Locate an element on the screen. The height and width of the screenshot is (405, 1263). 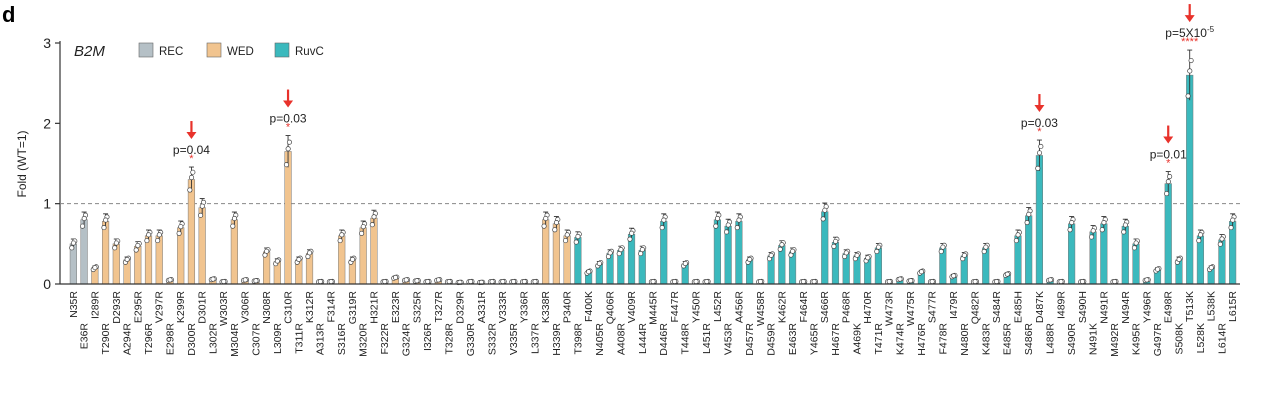
x-tick-label: E485R is located at coordinates (1008, 339).